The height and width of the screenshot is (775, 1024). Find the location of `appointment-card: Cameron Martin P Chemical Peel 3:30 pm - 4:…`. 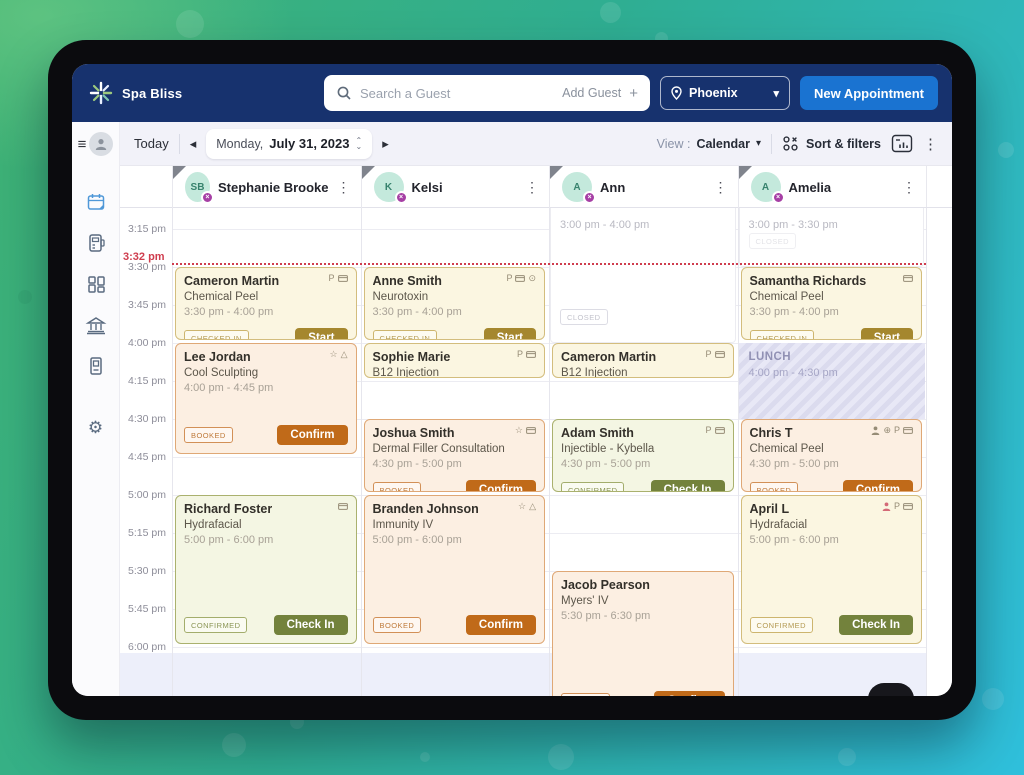

appointment-card: Cameron Martin P Chemical Peel 3:30 pm - 4:… is located at coordinates (266, 303).